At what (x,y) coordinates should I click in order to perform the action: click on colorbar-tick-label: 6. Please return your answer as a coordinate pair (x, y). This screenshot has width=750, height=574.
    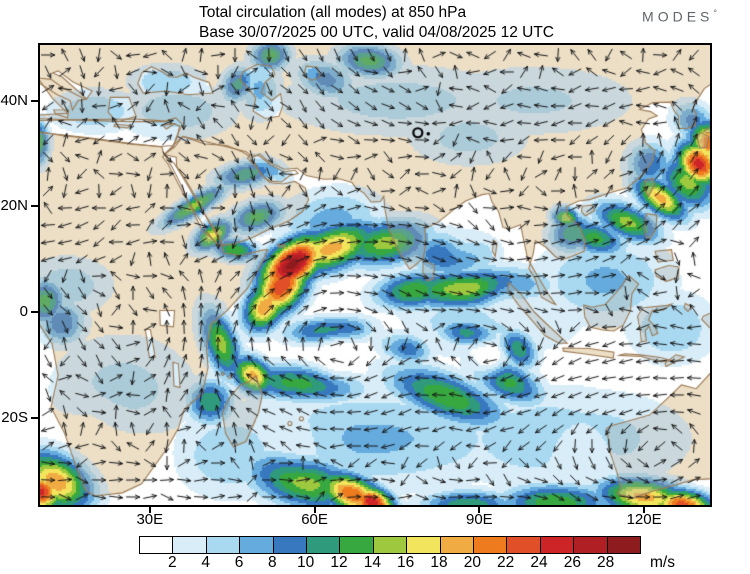
    Looking at the image, I should click on (239, 562).